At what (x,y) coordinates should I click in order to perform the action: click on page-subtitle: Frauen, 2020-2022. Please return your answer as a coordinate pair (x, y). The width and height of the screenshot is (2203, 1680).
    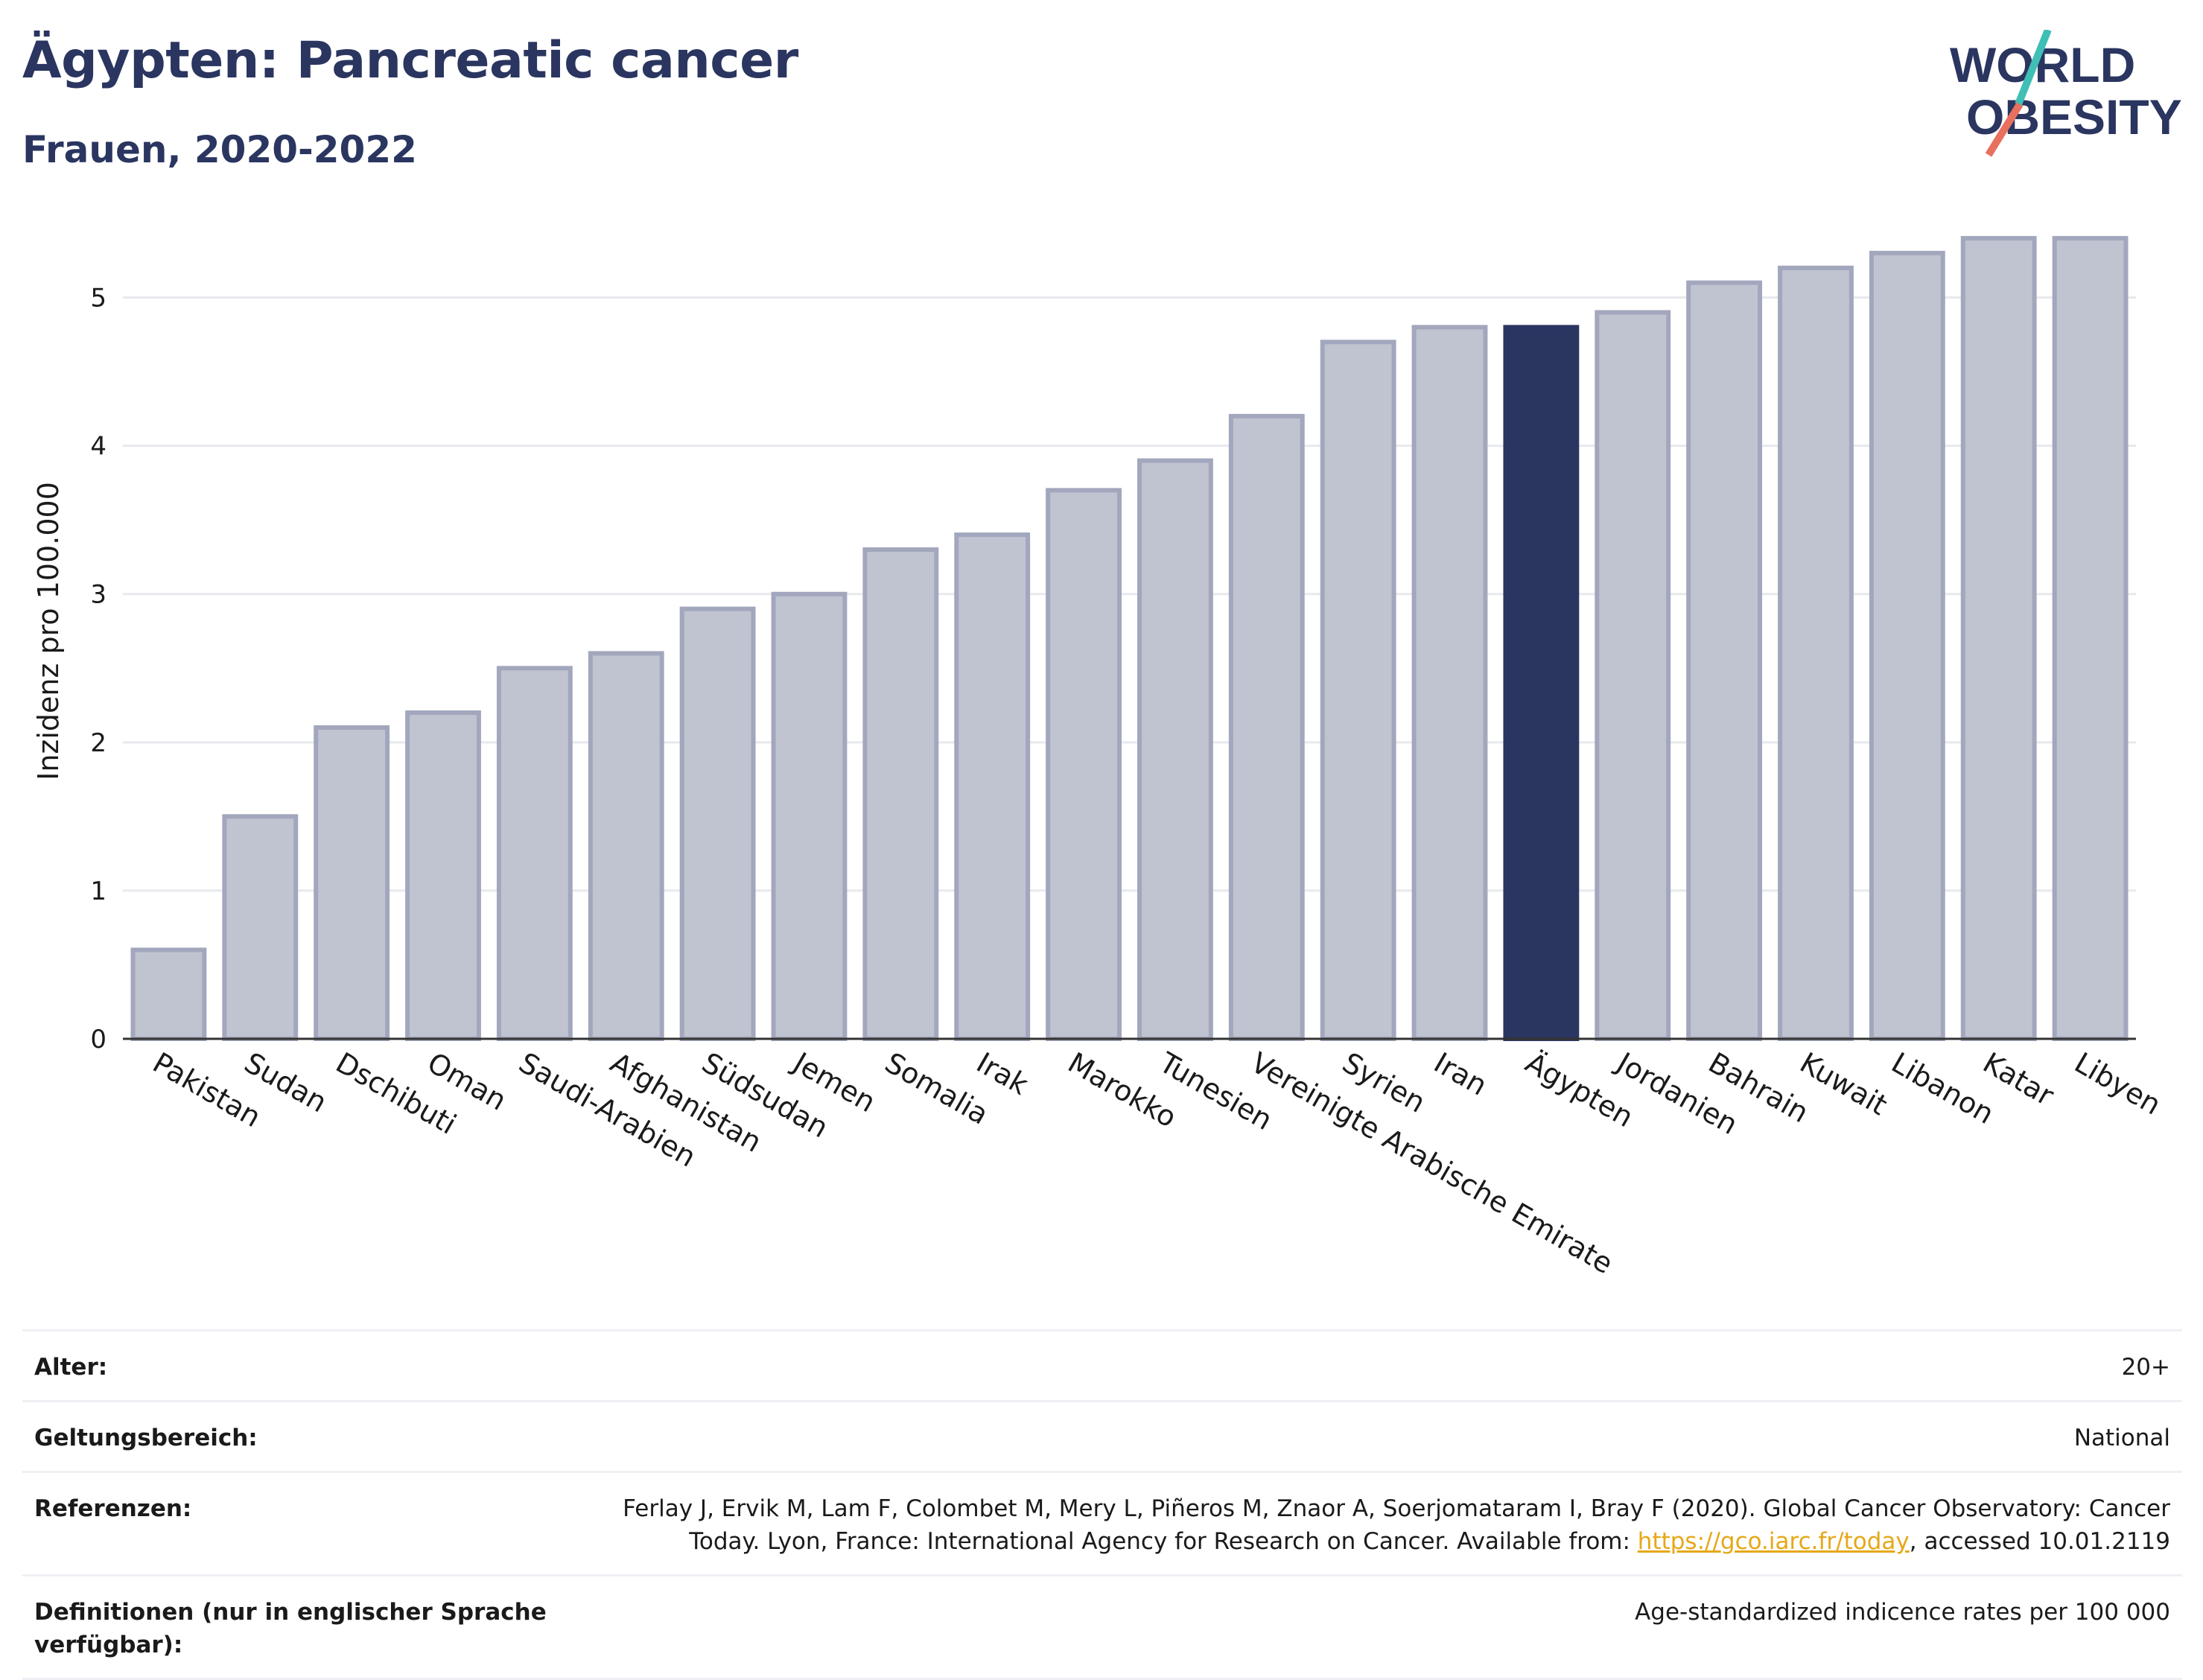
    Looking at the image, I should click on (219, 149).